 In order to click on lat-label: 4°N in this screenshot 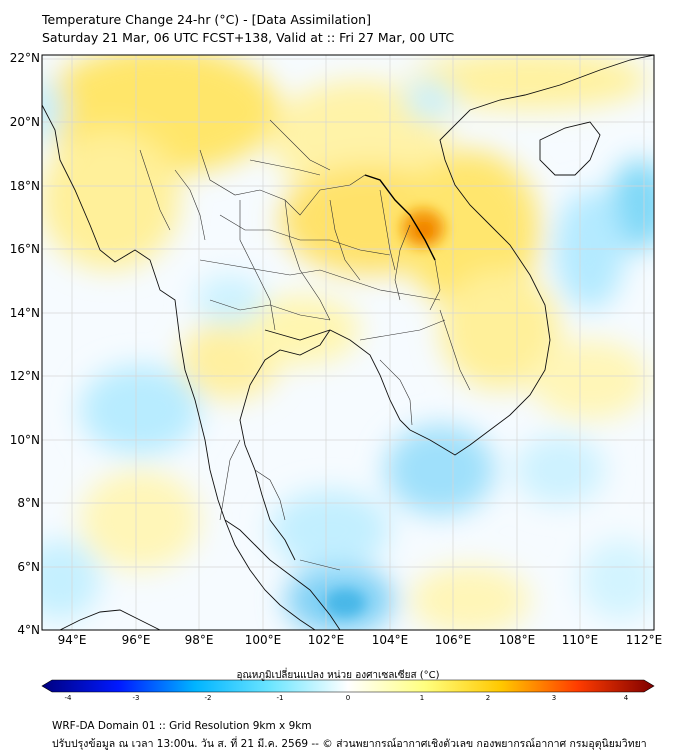, I will do `click(28, 630)`.